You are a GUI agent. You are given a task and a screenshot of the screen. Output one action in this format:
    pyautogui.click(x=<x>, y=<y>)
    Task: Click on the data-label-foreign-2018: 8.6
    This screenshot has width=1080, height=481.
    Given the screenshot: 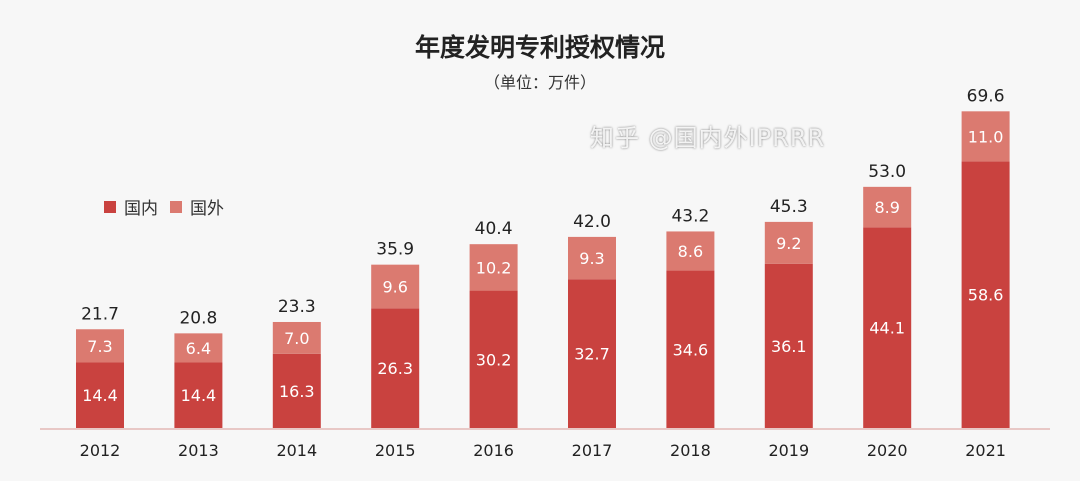 What is the action you would take?
    pyautogui.click(x=690, y=251)
    